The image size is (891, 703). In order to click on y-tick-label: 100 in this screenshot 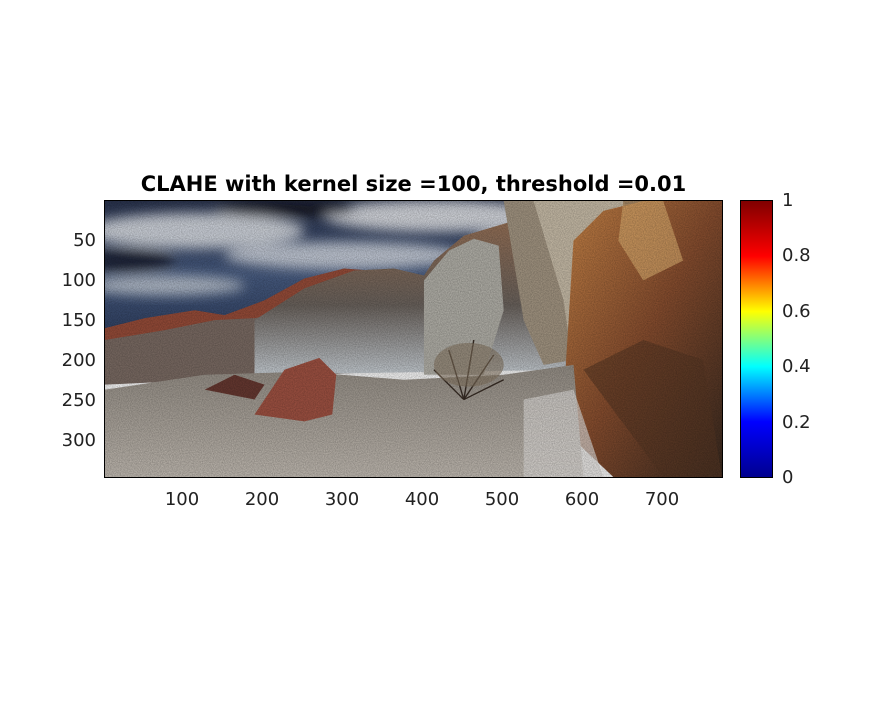, I will do `click(78, 280)`.